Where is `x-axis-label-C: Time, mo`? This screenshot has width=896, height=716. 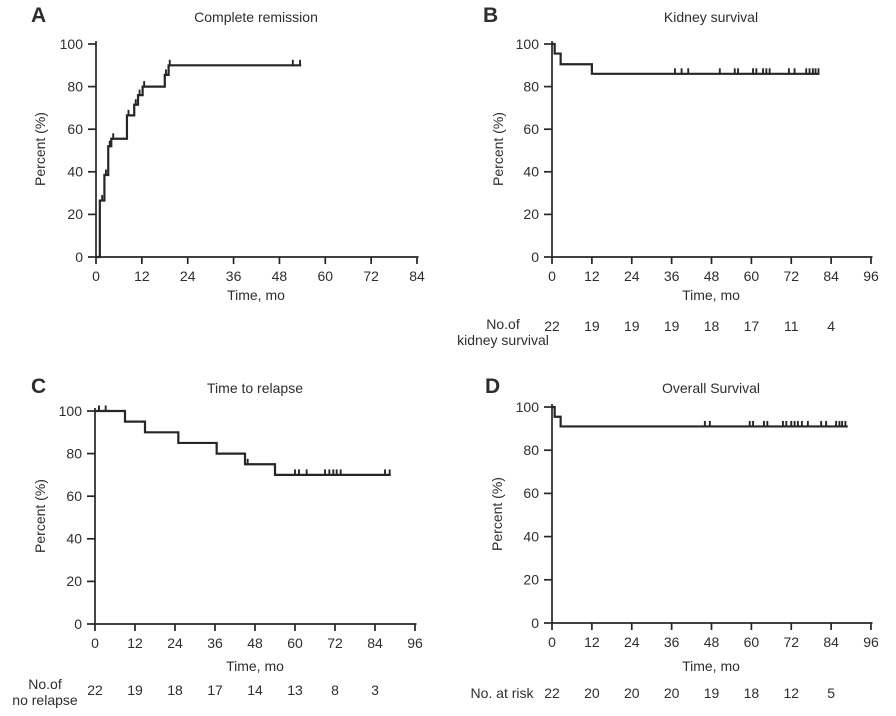 x-axis-label-C: Time, mo is located at coordinates (255, 666).